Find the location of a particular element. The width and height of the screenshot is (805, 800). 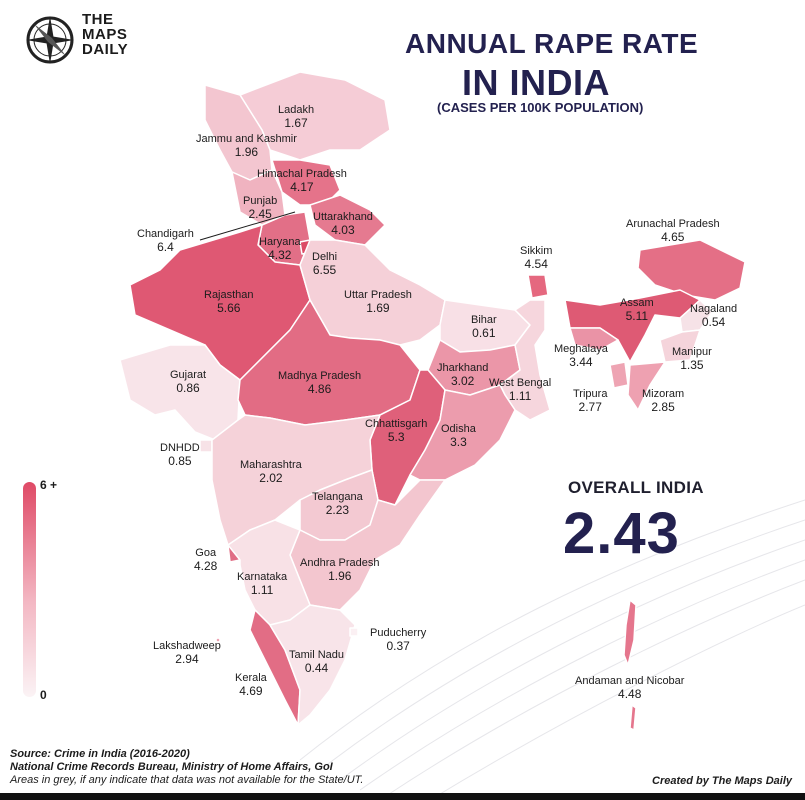

title-line-2: IN INDIA is located at coordinates (536, 82).